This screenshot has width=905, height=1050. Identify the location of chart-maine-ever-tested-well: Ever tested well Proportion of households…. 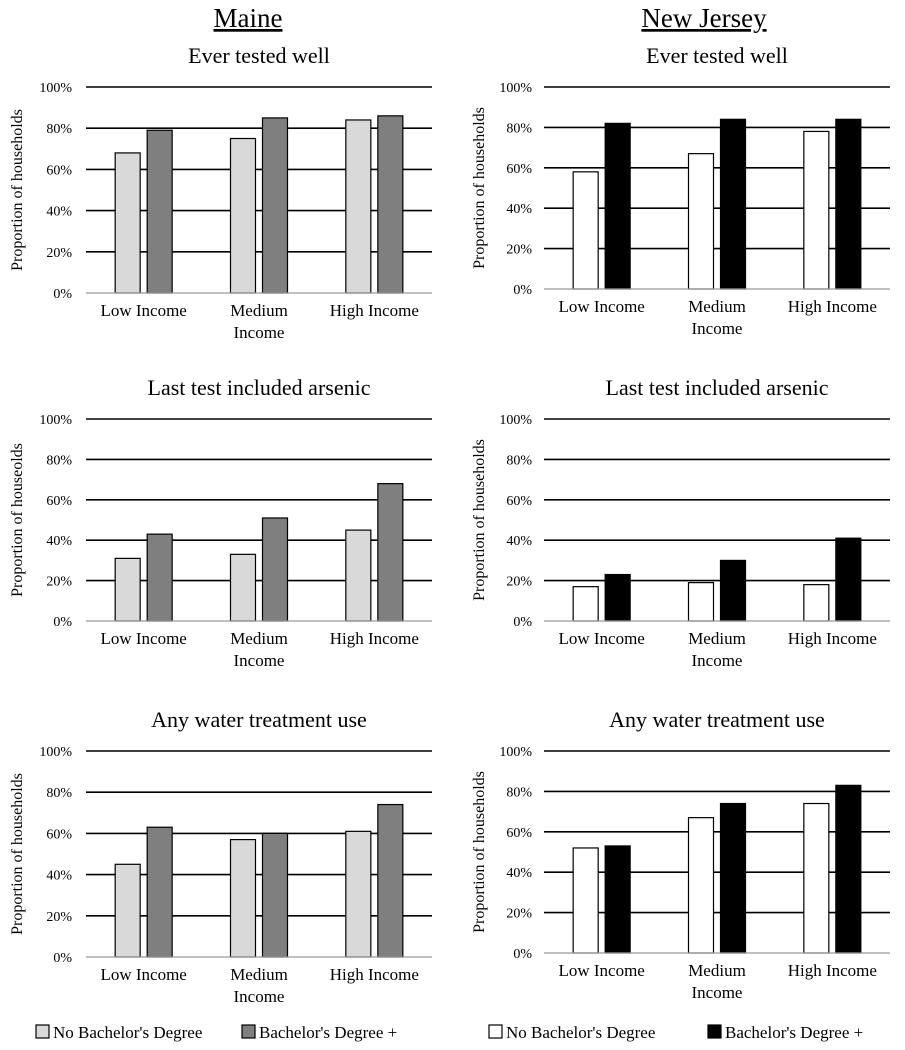
(220, 192).